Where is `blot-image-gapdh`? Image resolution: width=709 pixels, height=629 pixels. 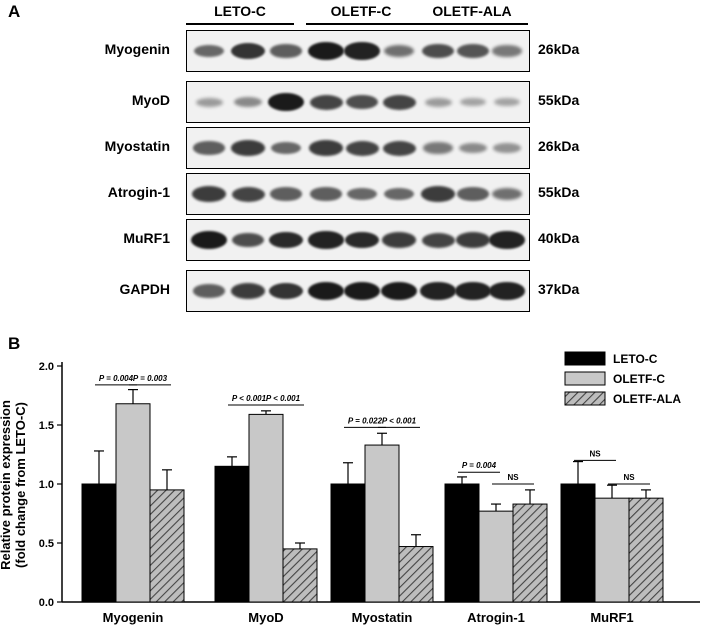 blot-image-gapdh is located at coordinates (358, 291).